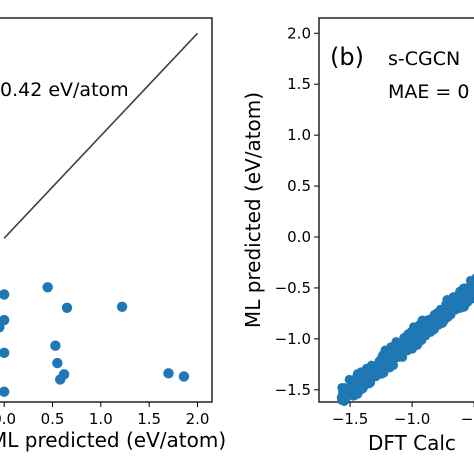 This screenshot has width=474, height=474. Describe the element at coordinates (293, 288) in the screenshot. I see `panel-b-y-tick-label: −0.5` at that location.